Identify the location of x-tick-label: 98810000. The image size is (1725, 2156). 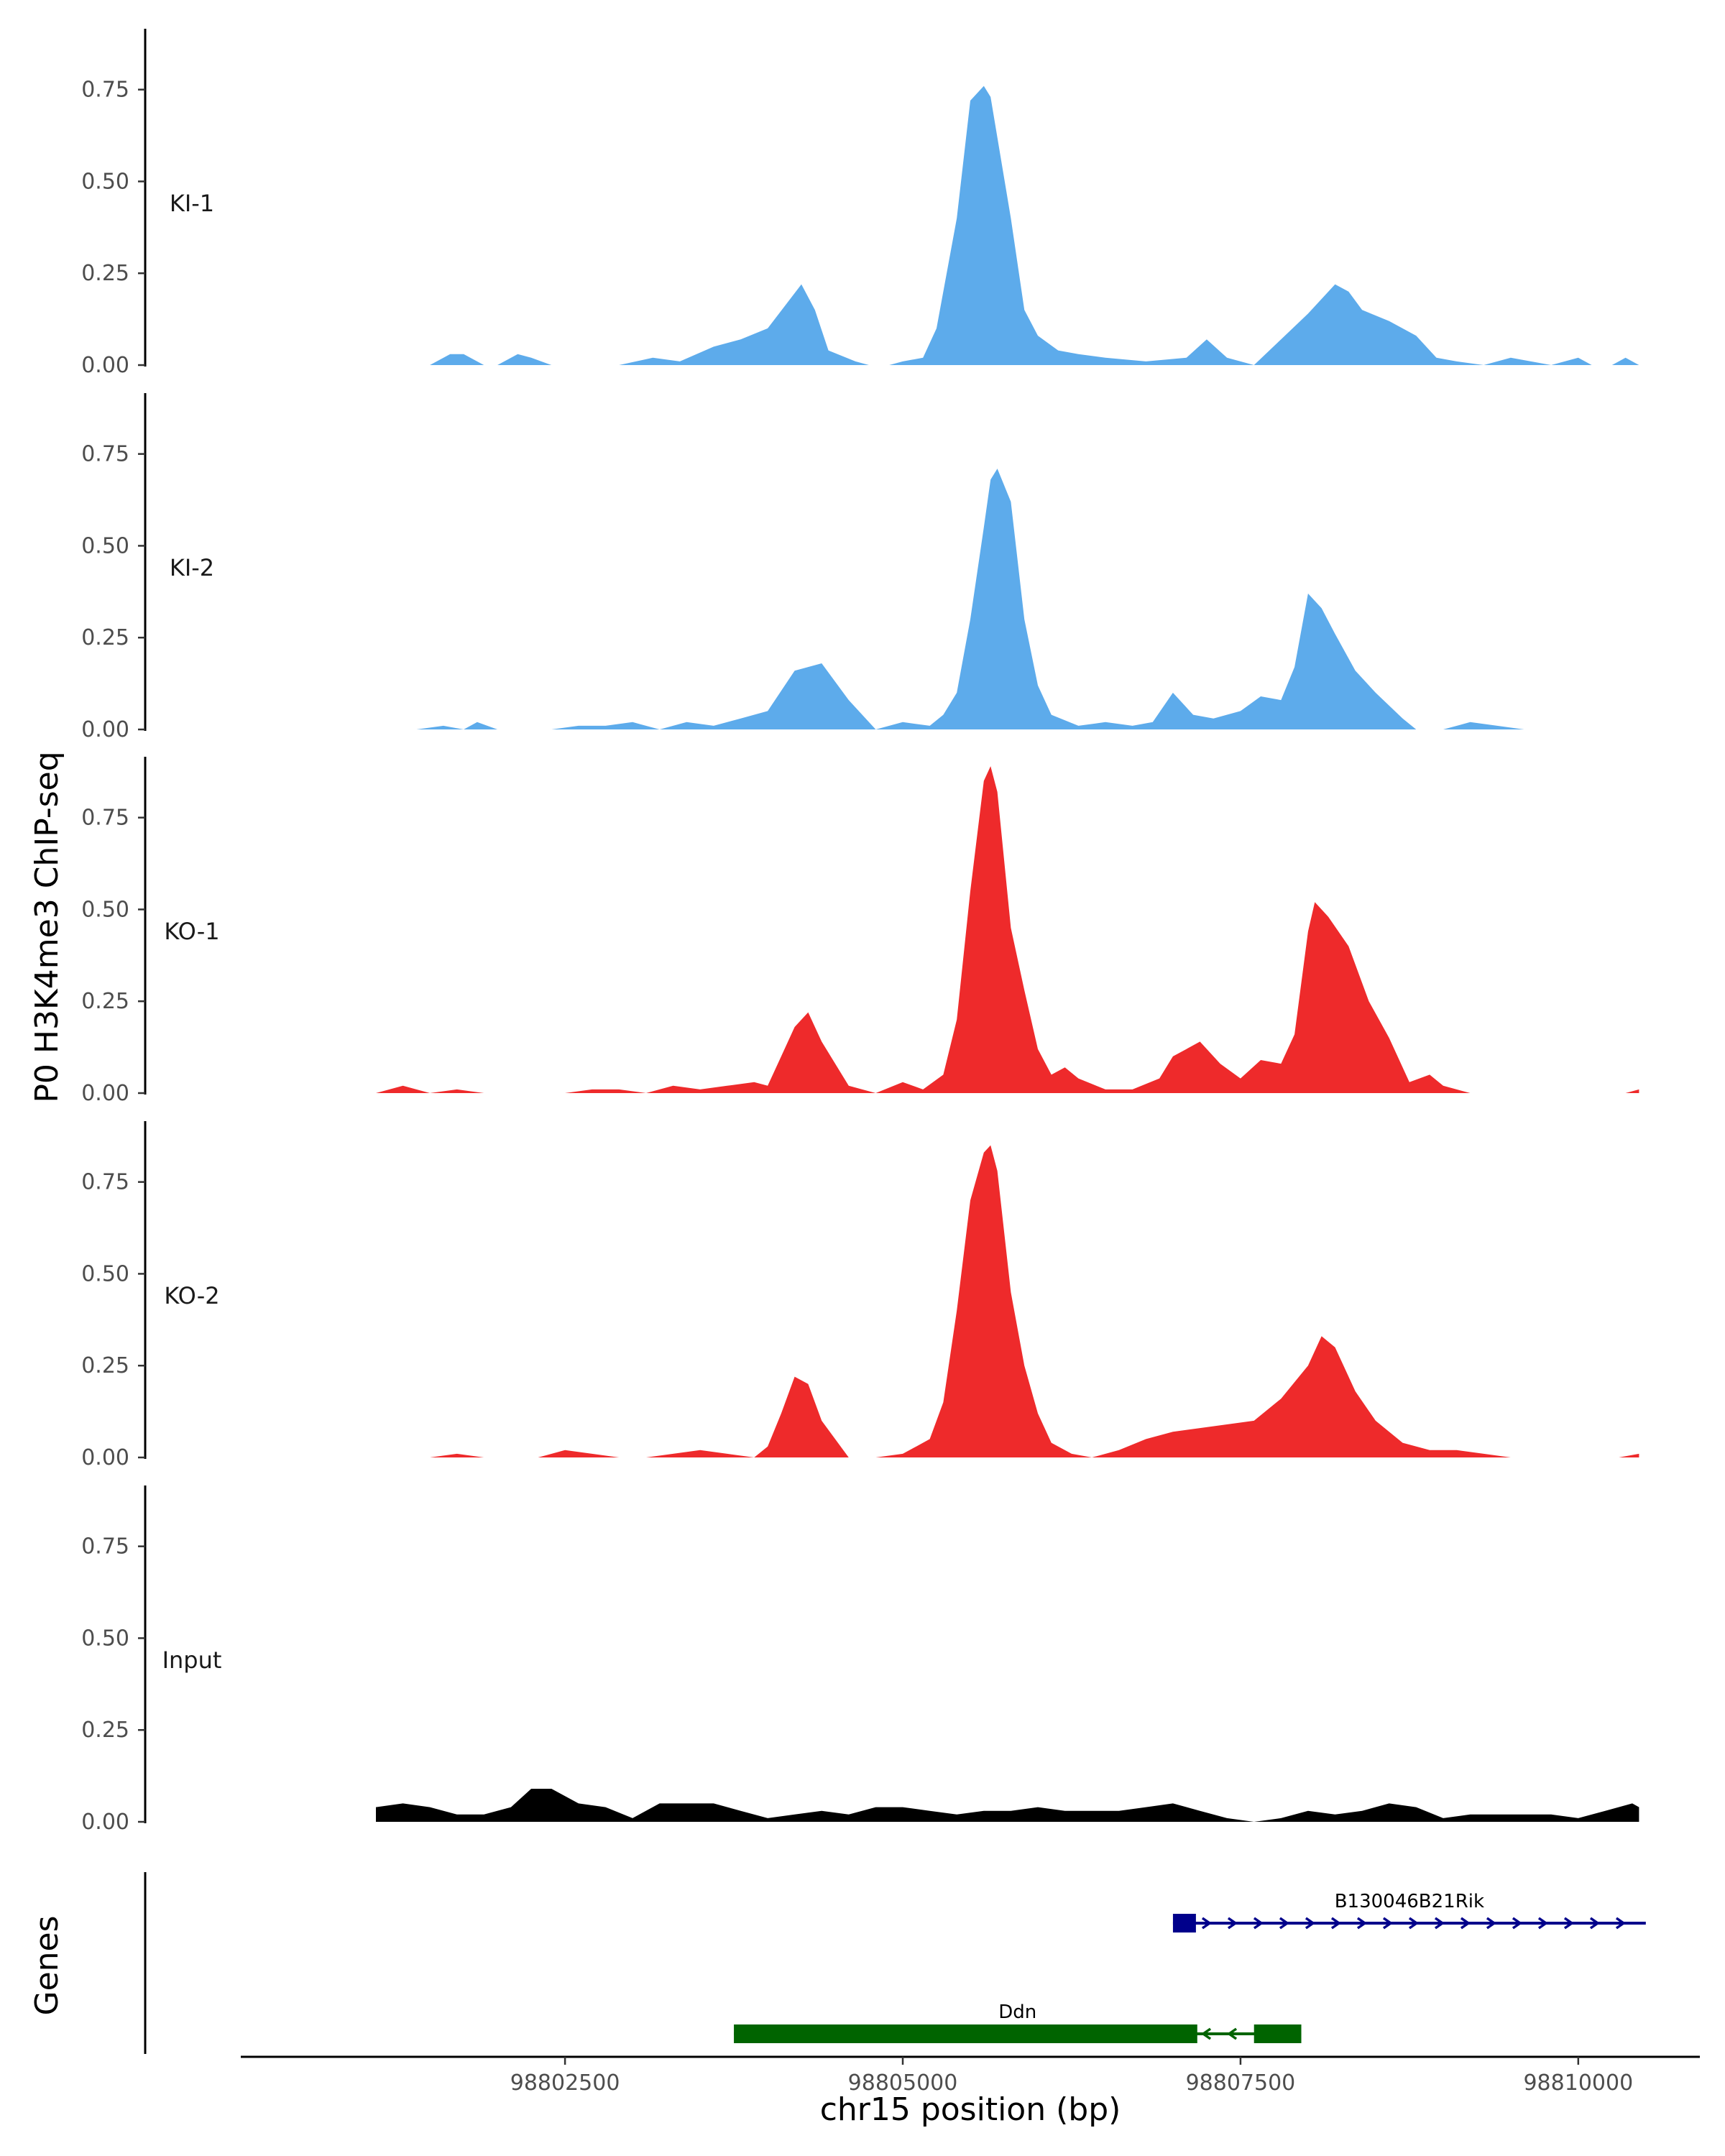
(1578, 2083).